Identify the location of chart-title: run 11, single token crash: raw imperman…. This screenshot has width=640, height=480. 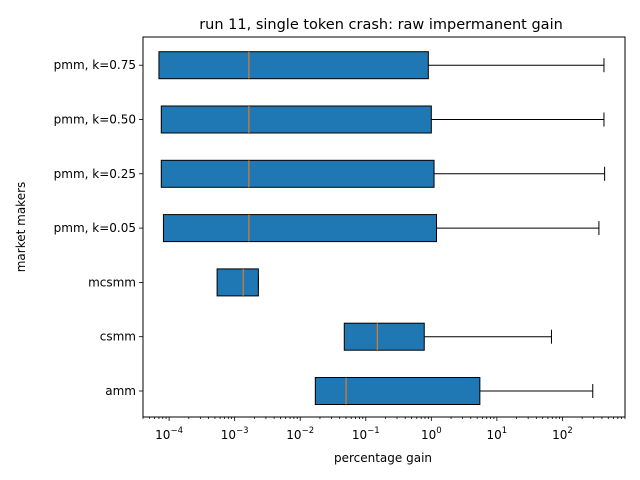
(381, 25).